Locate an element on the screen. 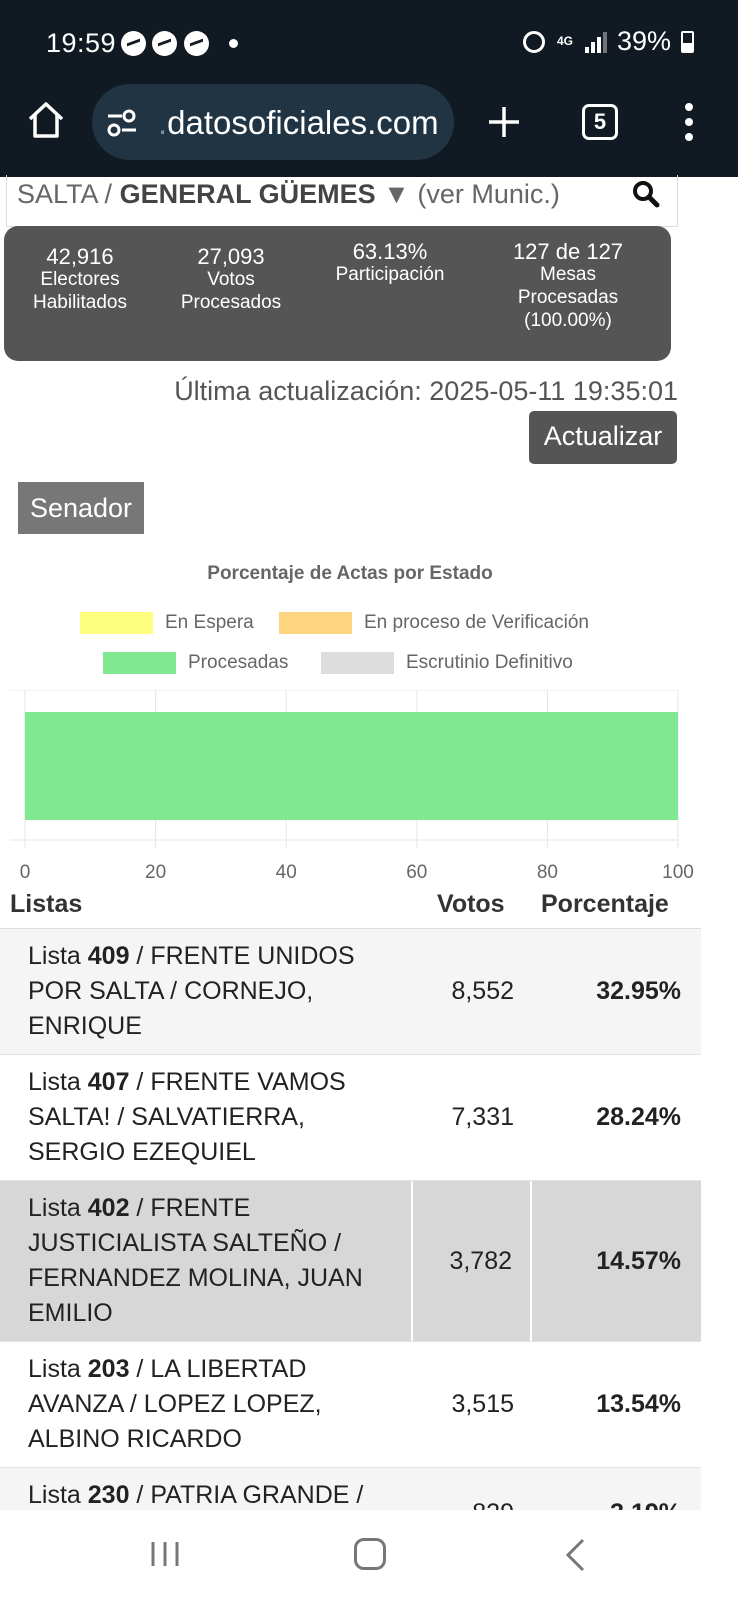  more-notifications-icon is located at coordinates (233, 43).